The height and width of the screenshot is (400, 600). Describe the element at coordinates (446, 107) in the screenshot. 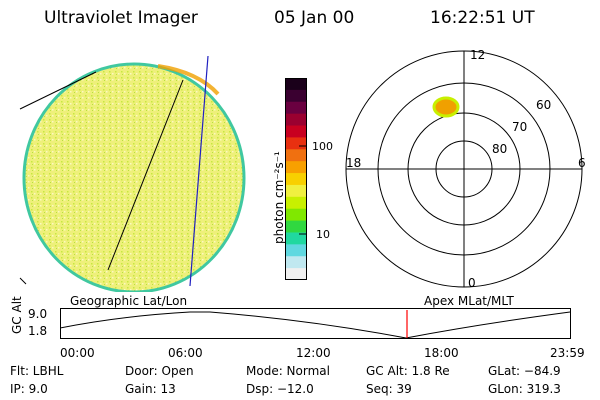

I see `auroral-oval` at that location.